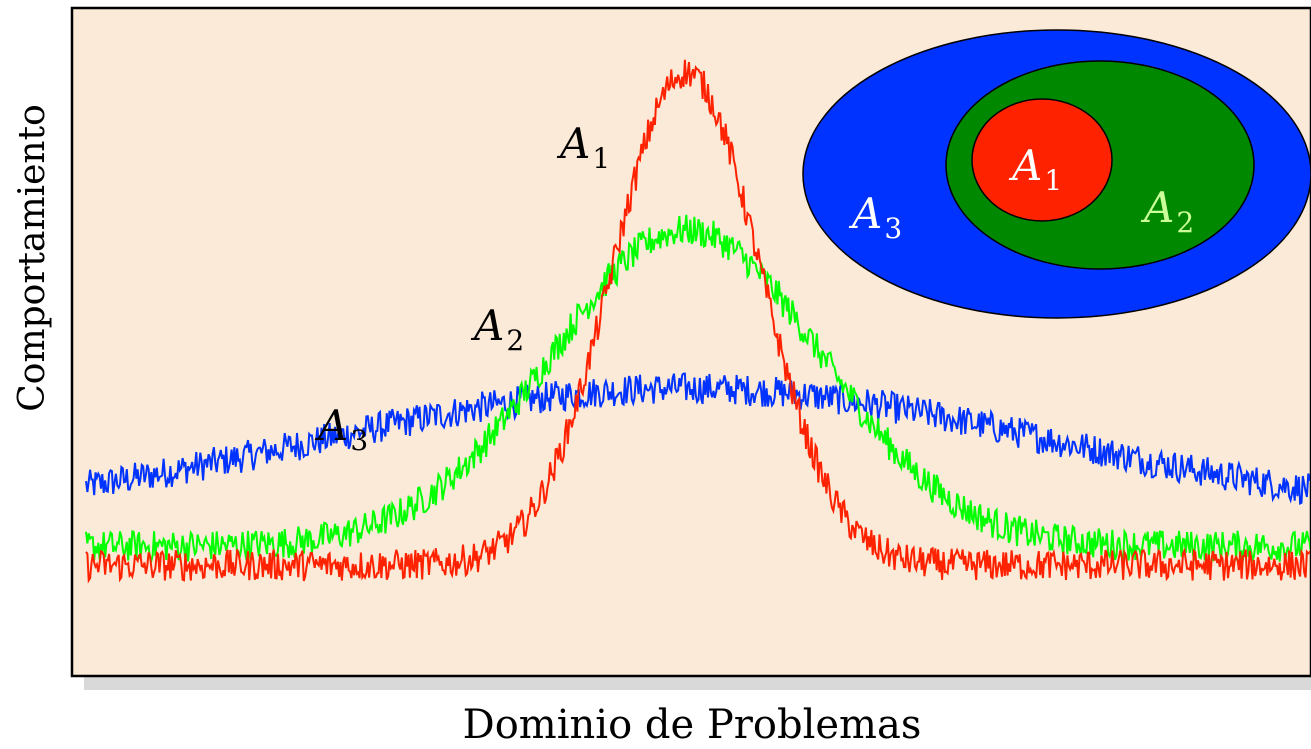 This screenshot has height=749, width=1311. I want to click on set-label-a1: A1, so click(1035, 169).